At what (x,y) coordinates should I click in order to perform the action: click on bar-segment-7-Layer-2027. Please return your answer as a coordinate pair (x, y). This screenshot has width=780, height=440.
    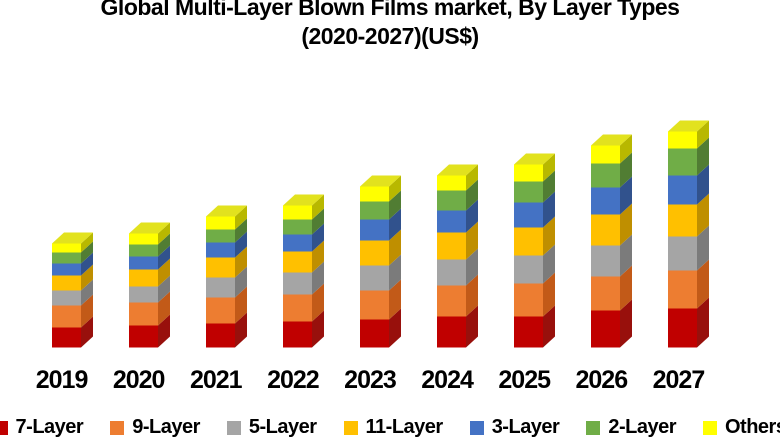
    Looking at the image, I should click on (682, 328).